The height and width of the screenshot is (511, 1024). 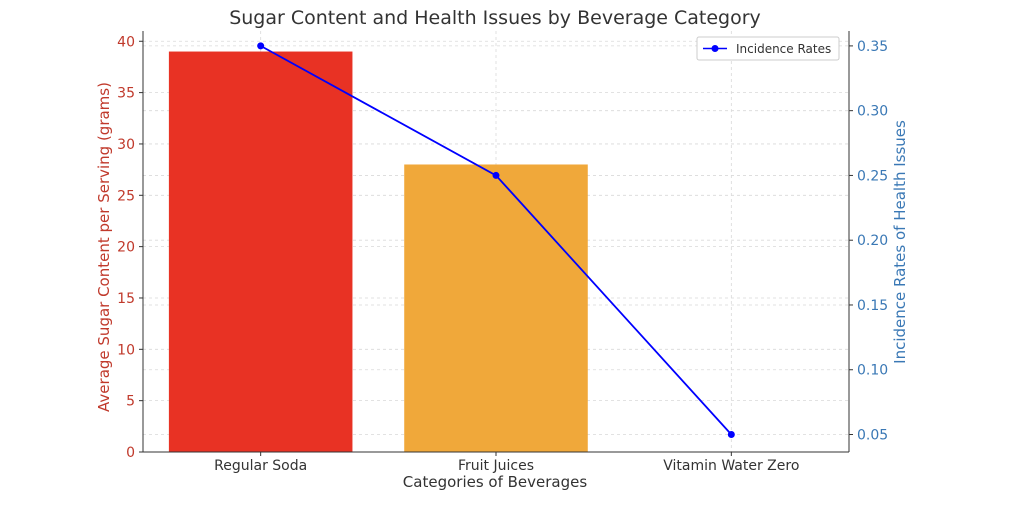 What do you see at coordinates (260, 466) in the screenshot?
I see `x-tick-label: Regular Soda` at bounding box center [260, 466].